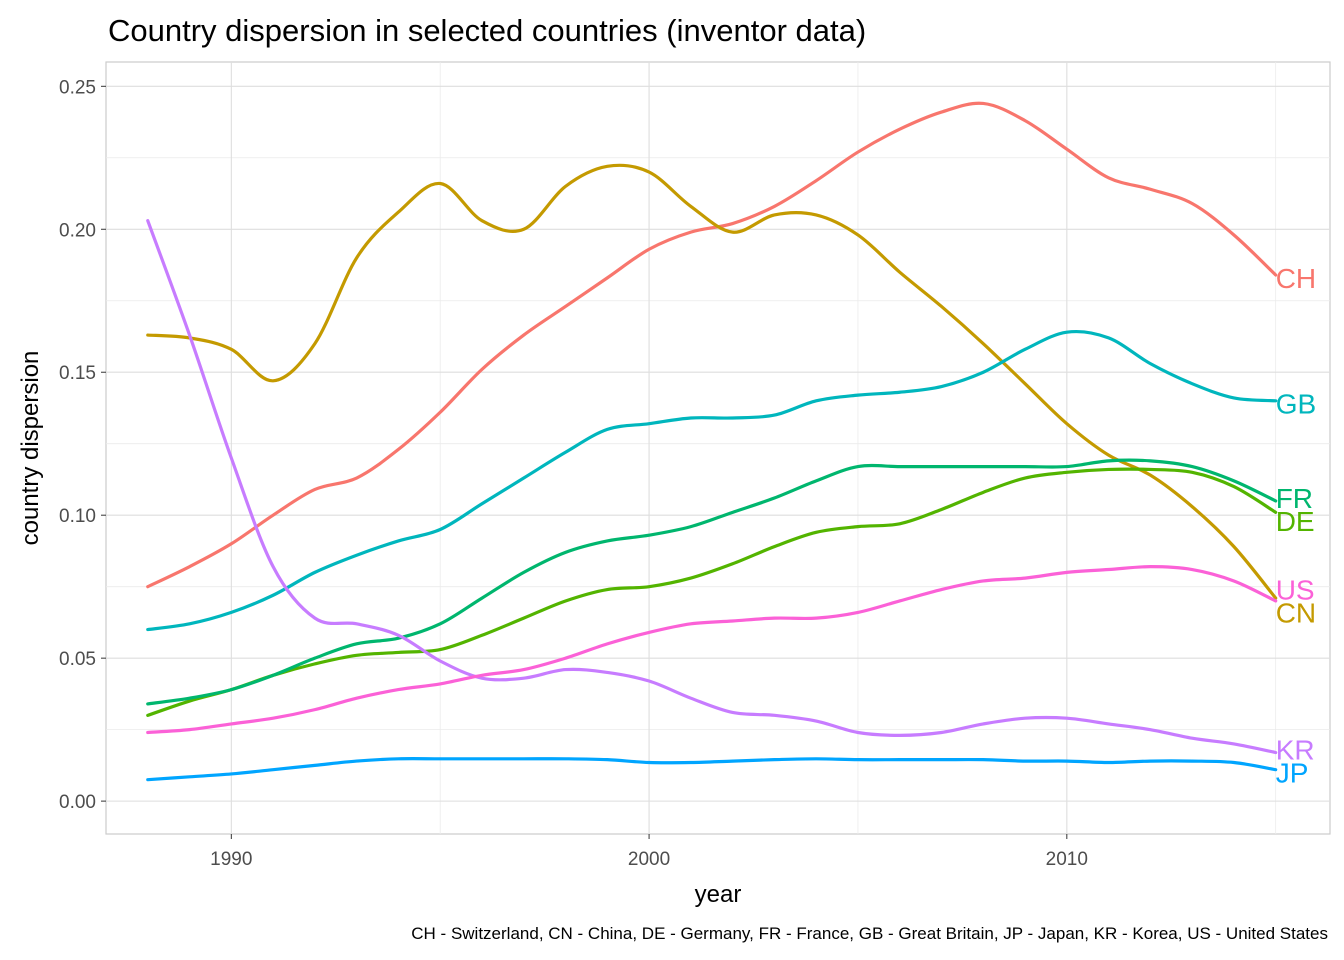  Describe the element at coordinates (1295, 521) in the screenshot. I see `end-label-de: DE` at that location.